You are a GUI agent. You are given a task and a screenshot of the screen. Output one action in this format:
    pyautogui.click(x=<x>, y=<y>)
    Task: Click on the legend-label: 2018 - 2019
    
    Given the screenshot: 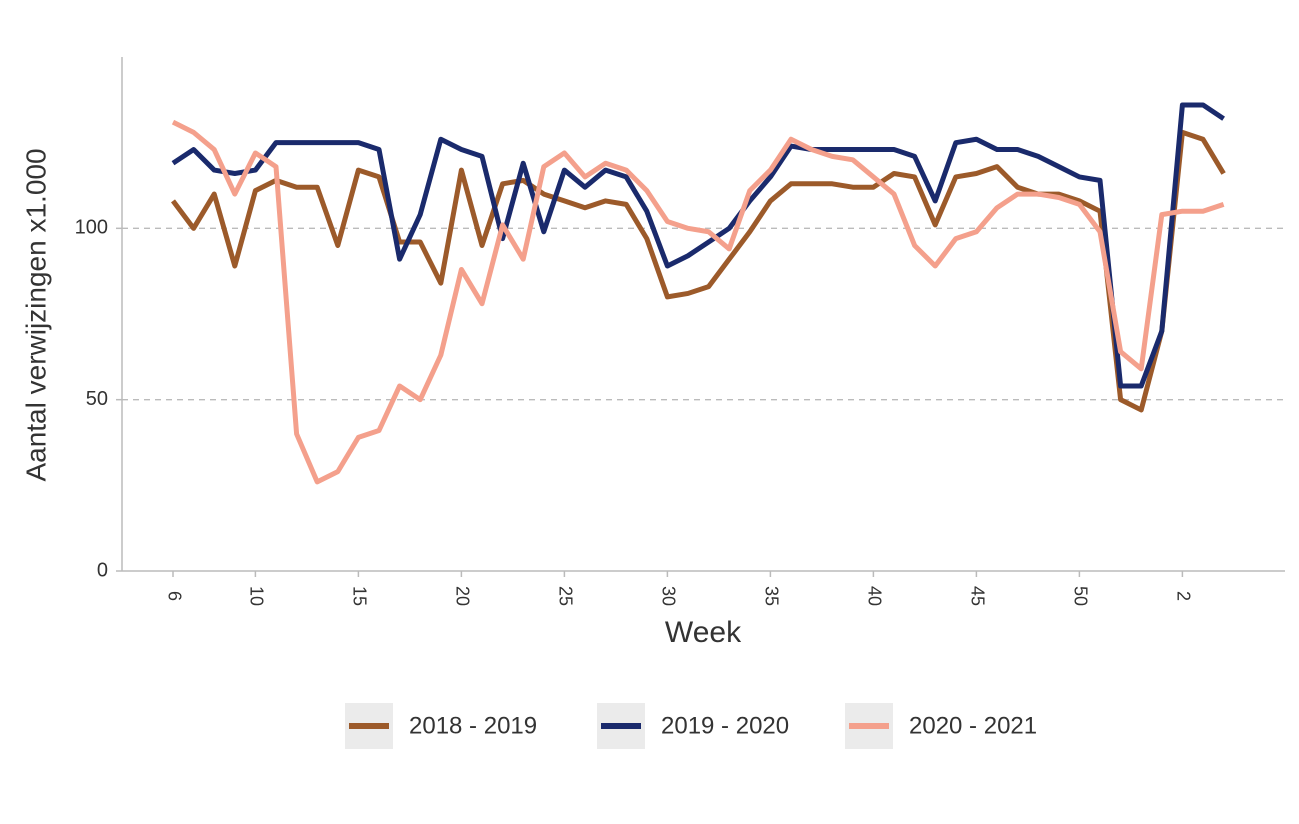 What is the action you would take?
    pyautogui.click(x=473, y=725)
    